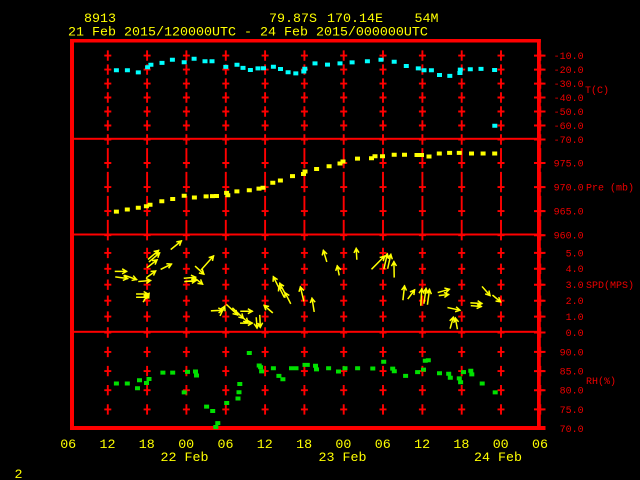 The width and height of the screenshot is (640, 480). What do you see at coordinates (601, 382) in the screenshot?
I see `svg-text: RH(%)` at bounding box center [601, 382].